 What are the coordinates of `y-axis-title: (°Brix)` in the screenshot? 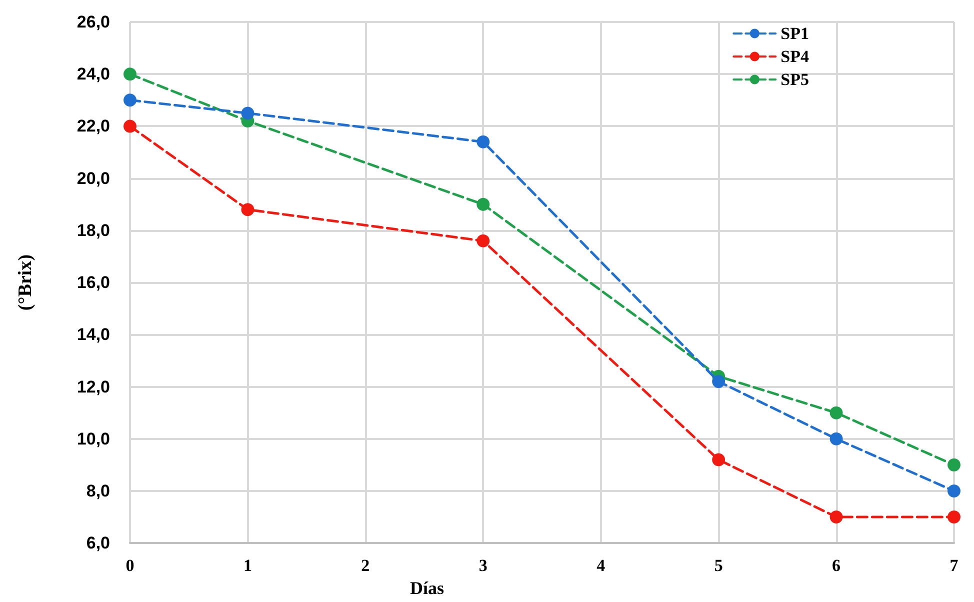 It's located at (25, 282).